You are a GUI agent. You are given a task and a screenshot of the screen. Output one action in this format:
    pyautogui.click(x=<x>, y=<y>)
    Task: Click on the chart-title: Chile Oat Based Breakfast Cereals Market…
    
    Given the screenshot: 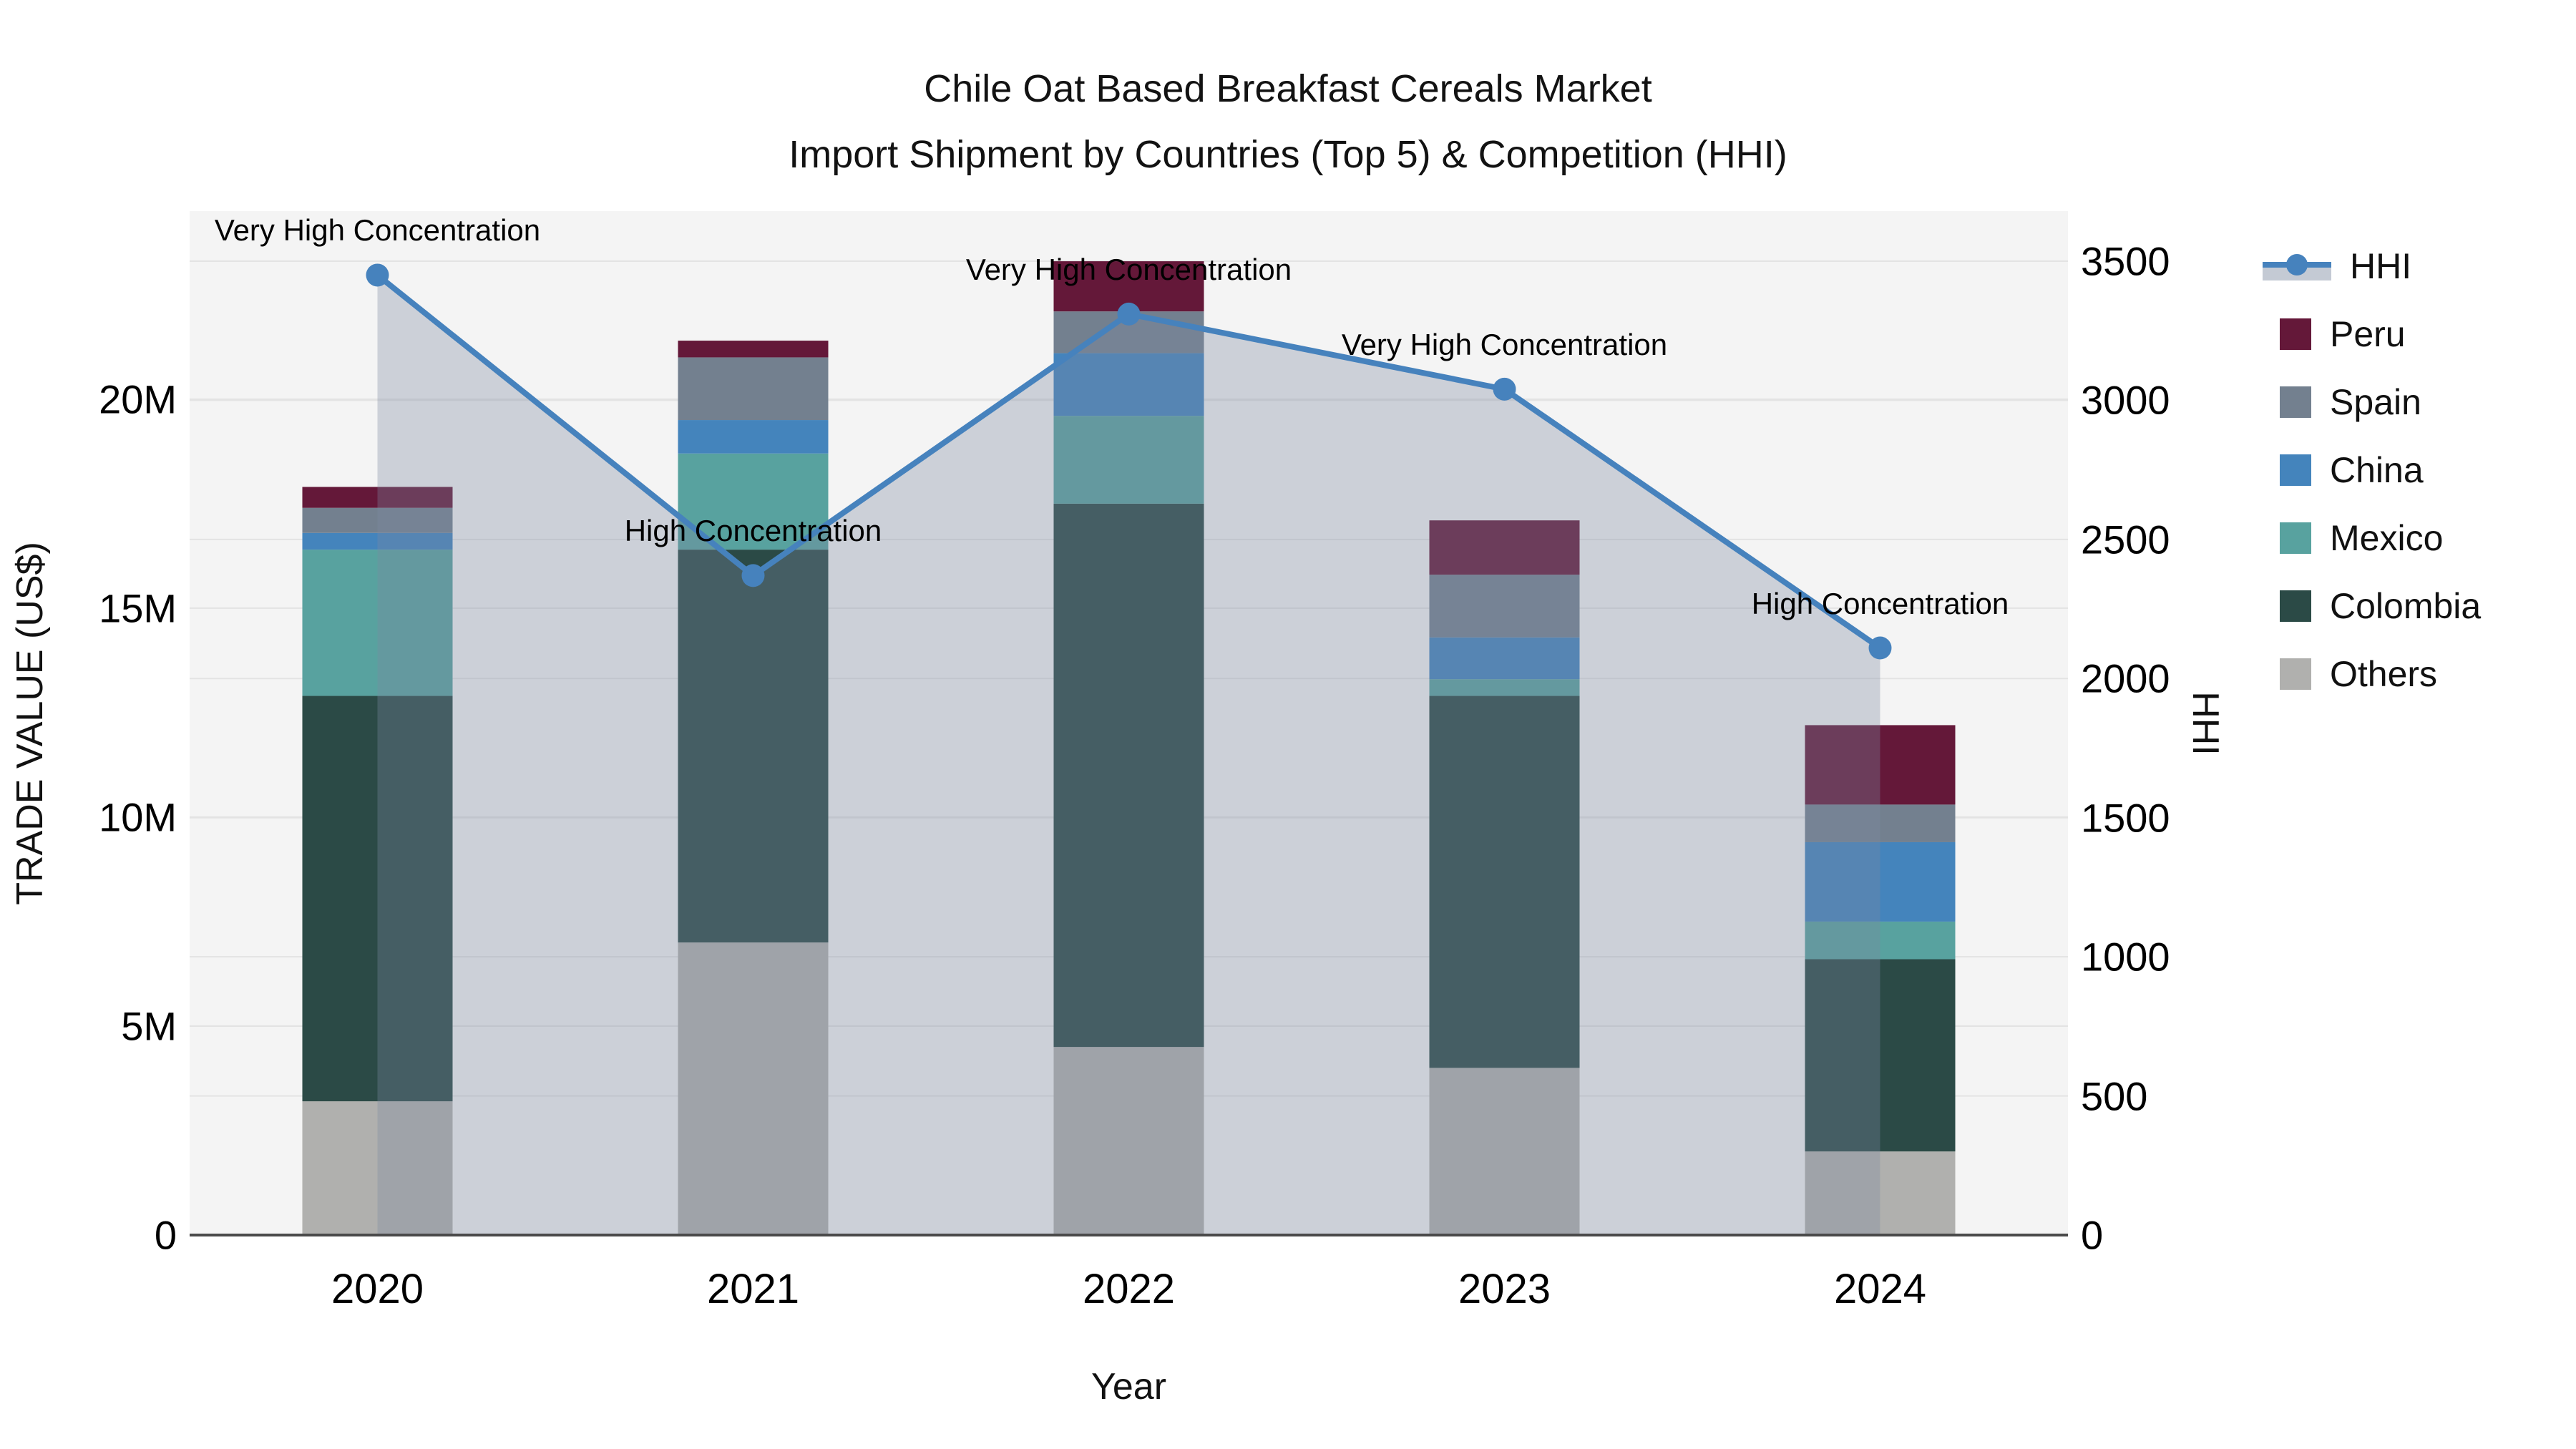 What is the action you would take?
    pyautogui.click(x=1288, y=122)
    